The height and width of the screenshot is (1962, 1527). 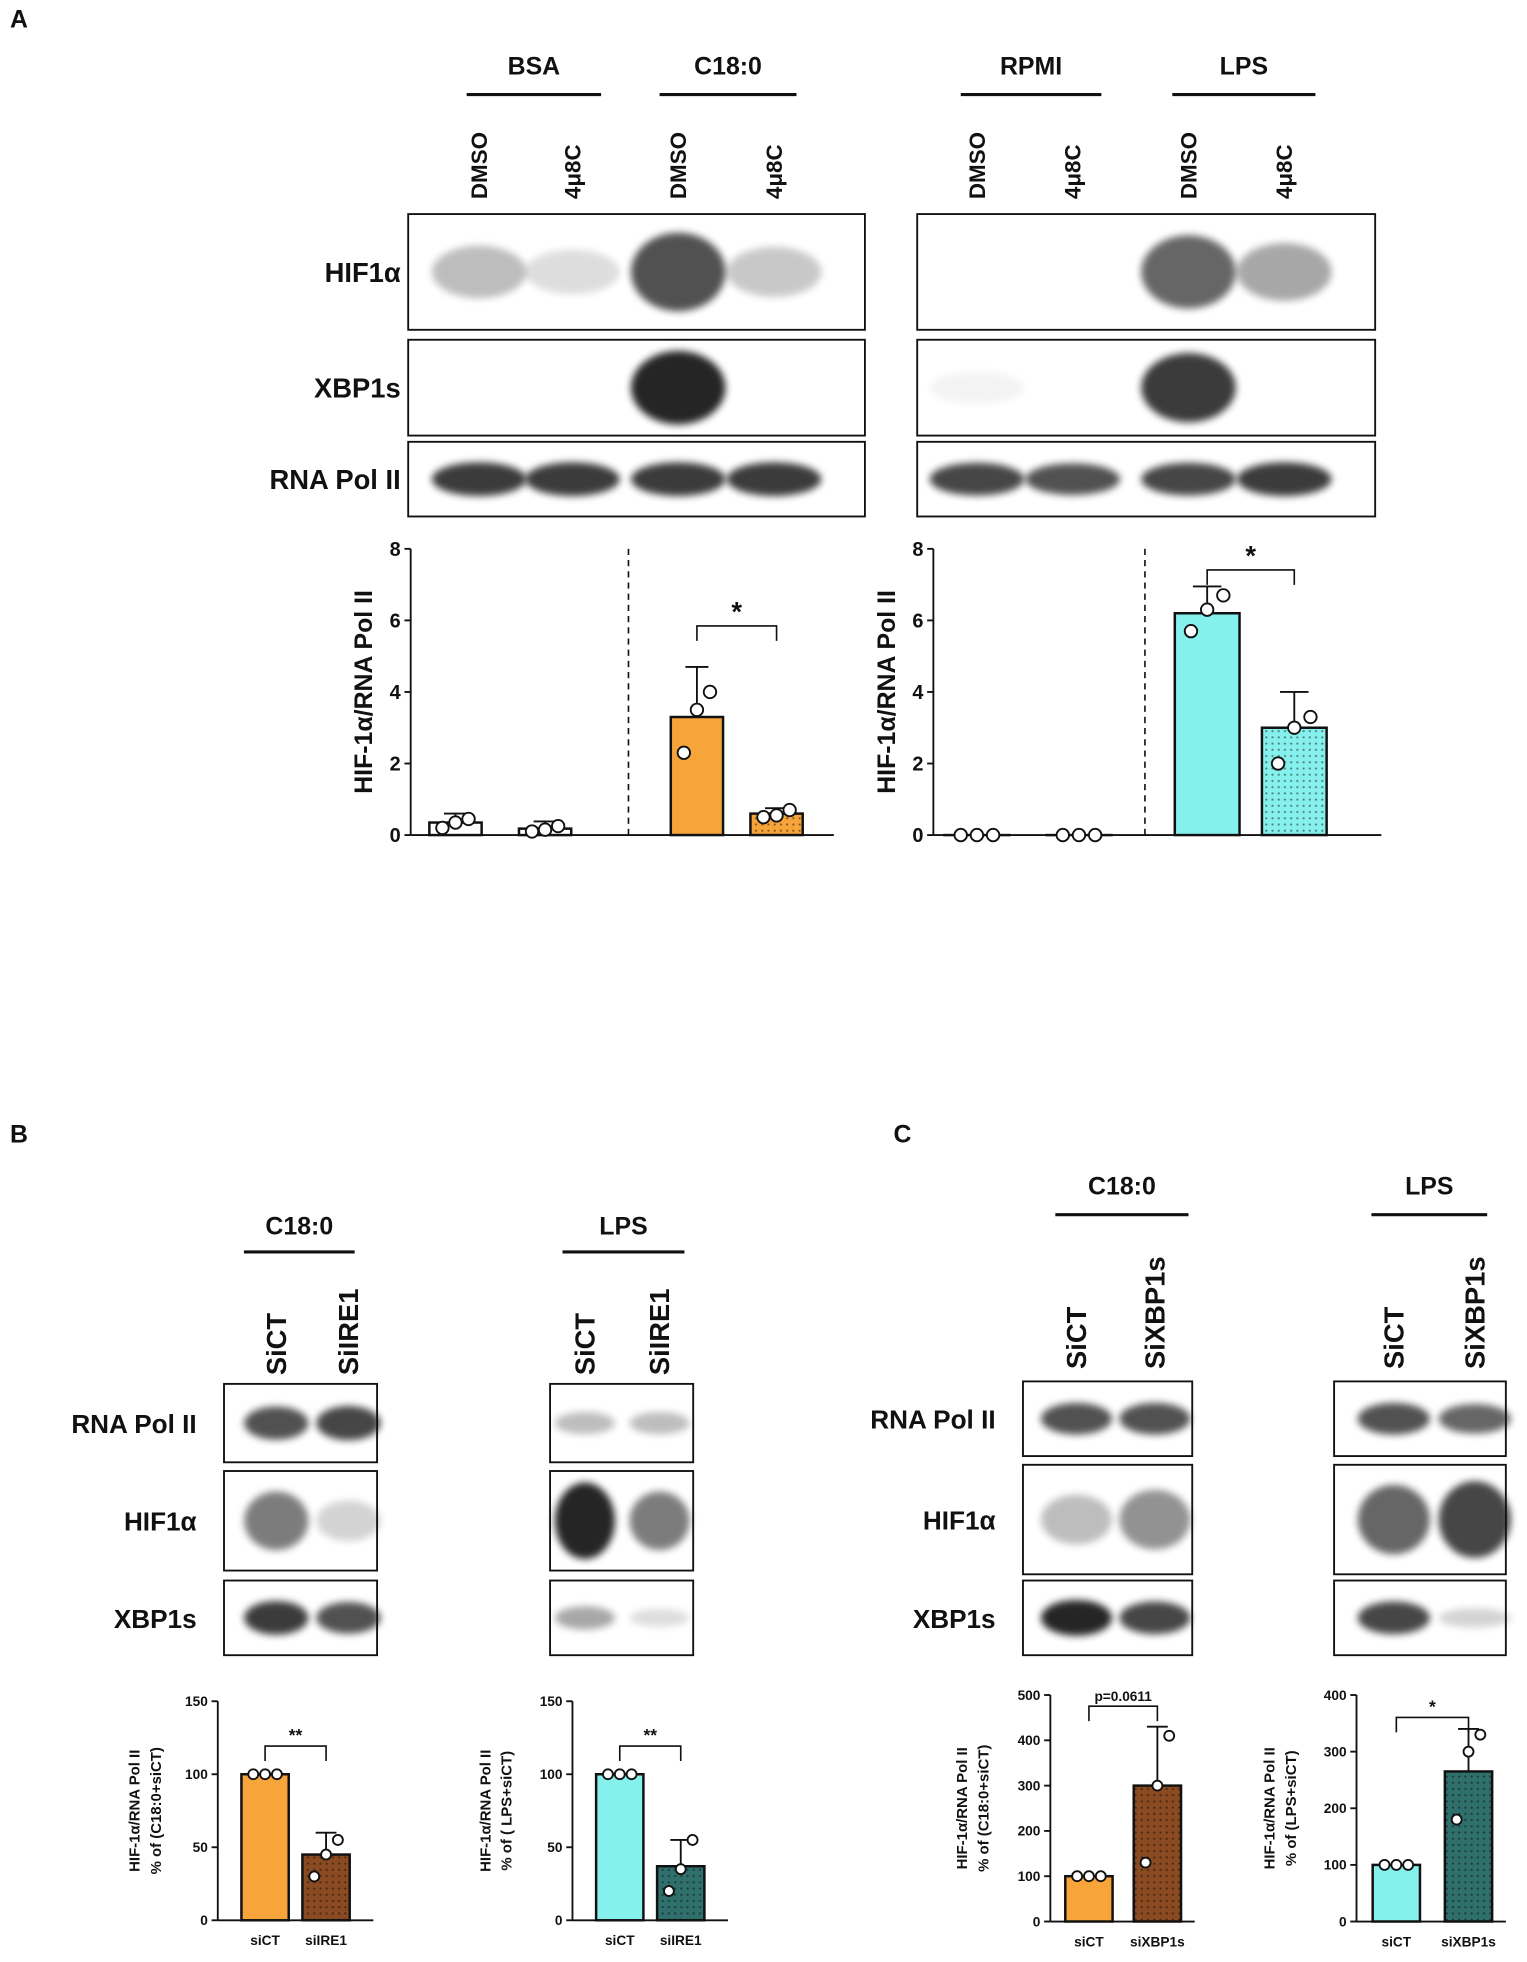 I want to click on row-label: XBP1s, so click(x=155, y=1619).